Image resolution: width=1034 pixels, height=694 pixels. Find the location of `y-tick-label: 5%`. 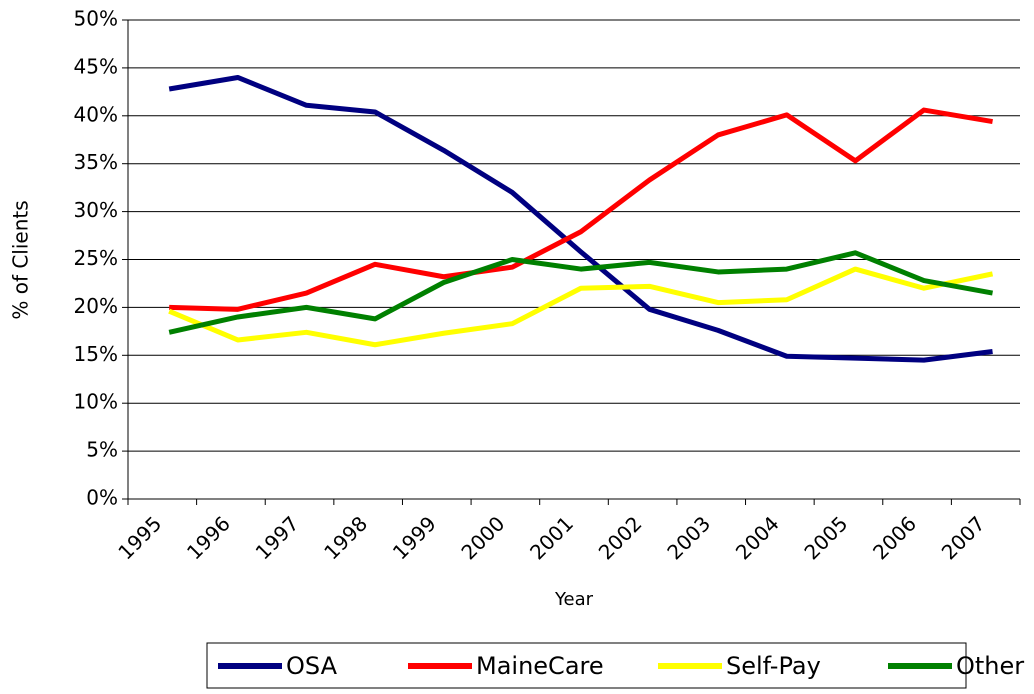

y-tick-label: 5% is located at coordinates (102, 450).